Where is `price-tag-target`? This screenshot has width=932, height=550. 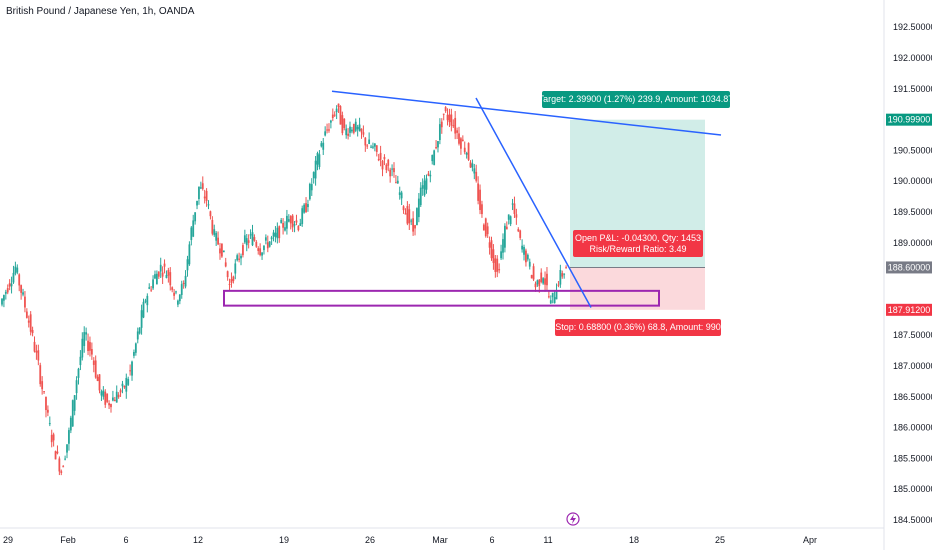
price-tag-target is located at coordinates (909, 119).